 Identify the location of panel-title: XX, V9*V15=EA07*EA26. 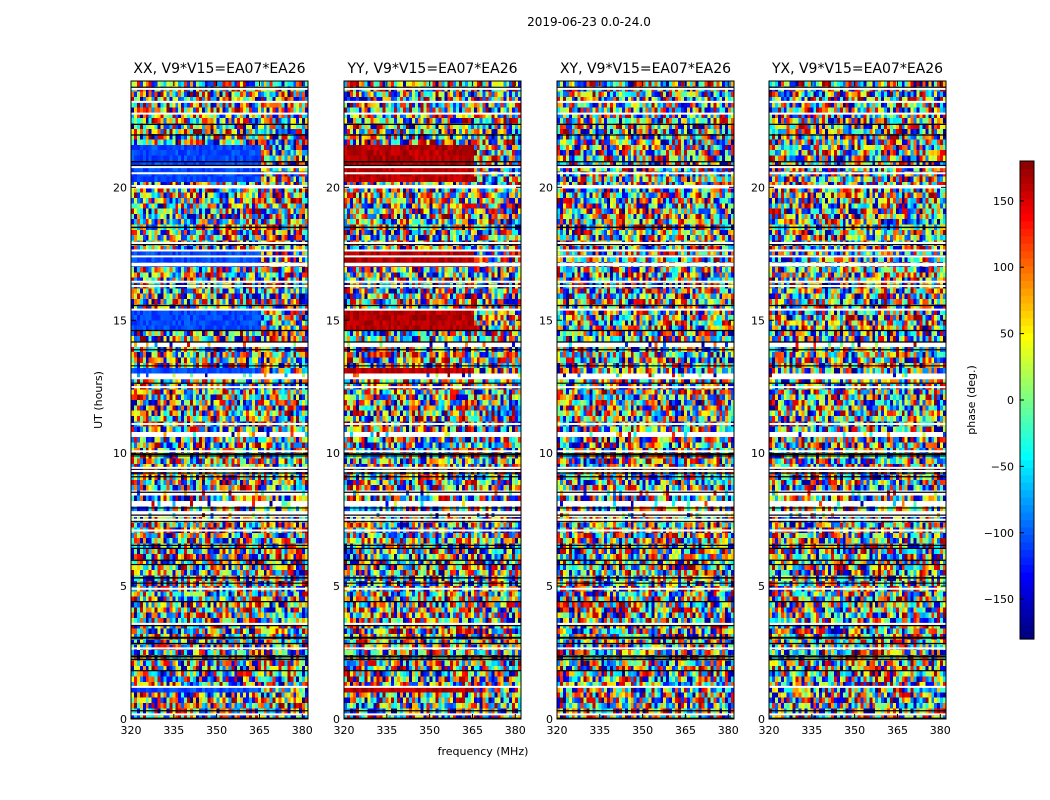
(219, 69).